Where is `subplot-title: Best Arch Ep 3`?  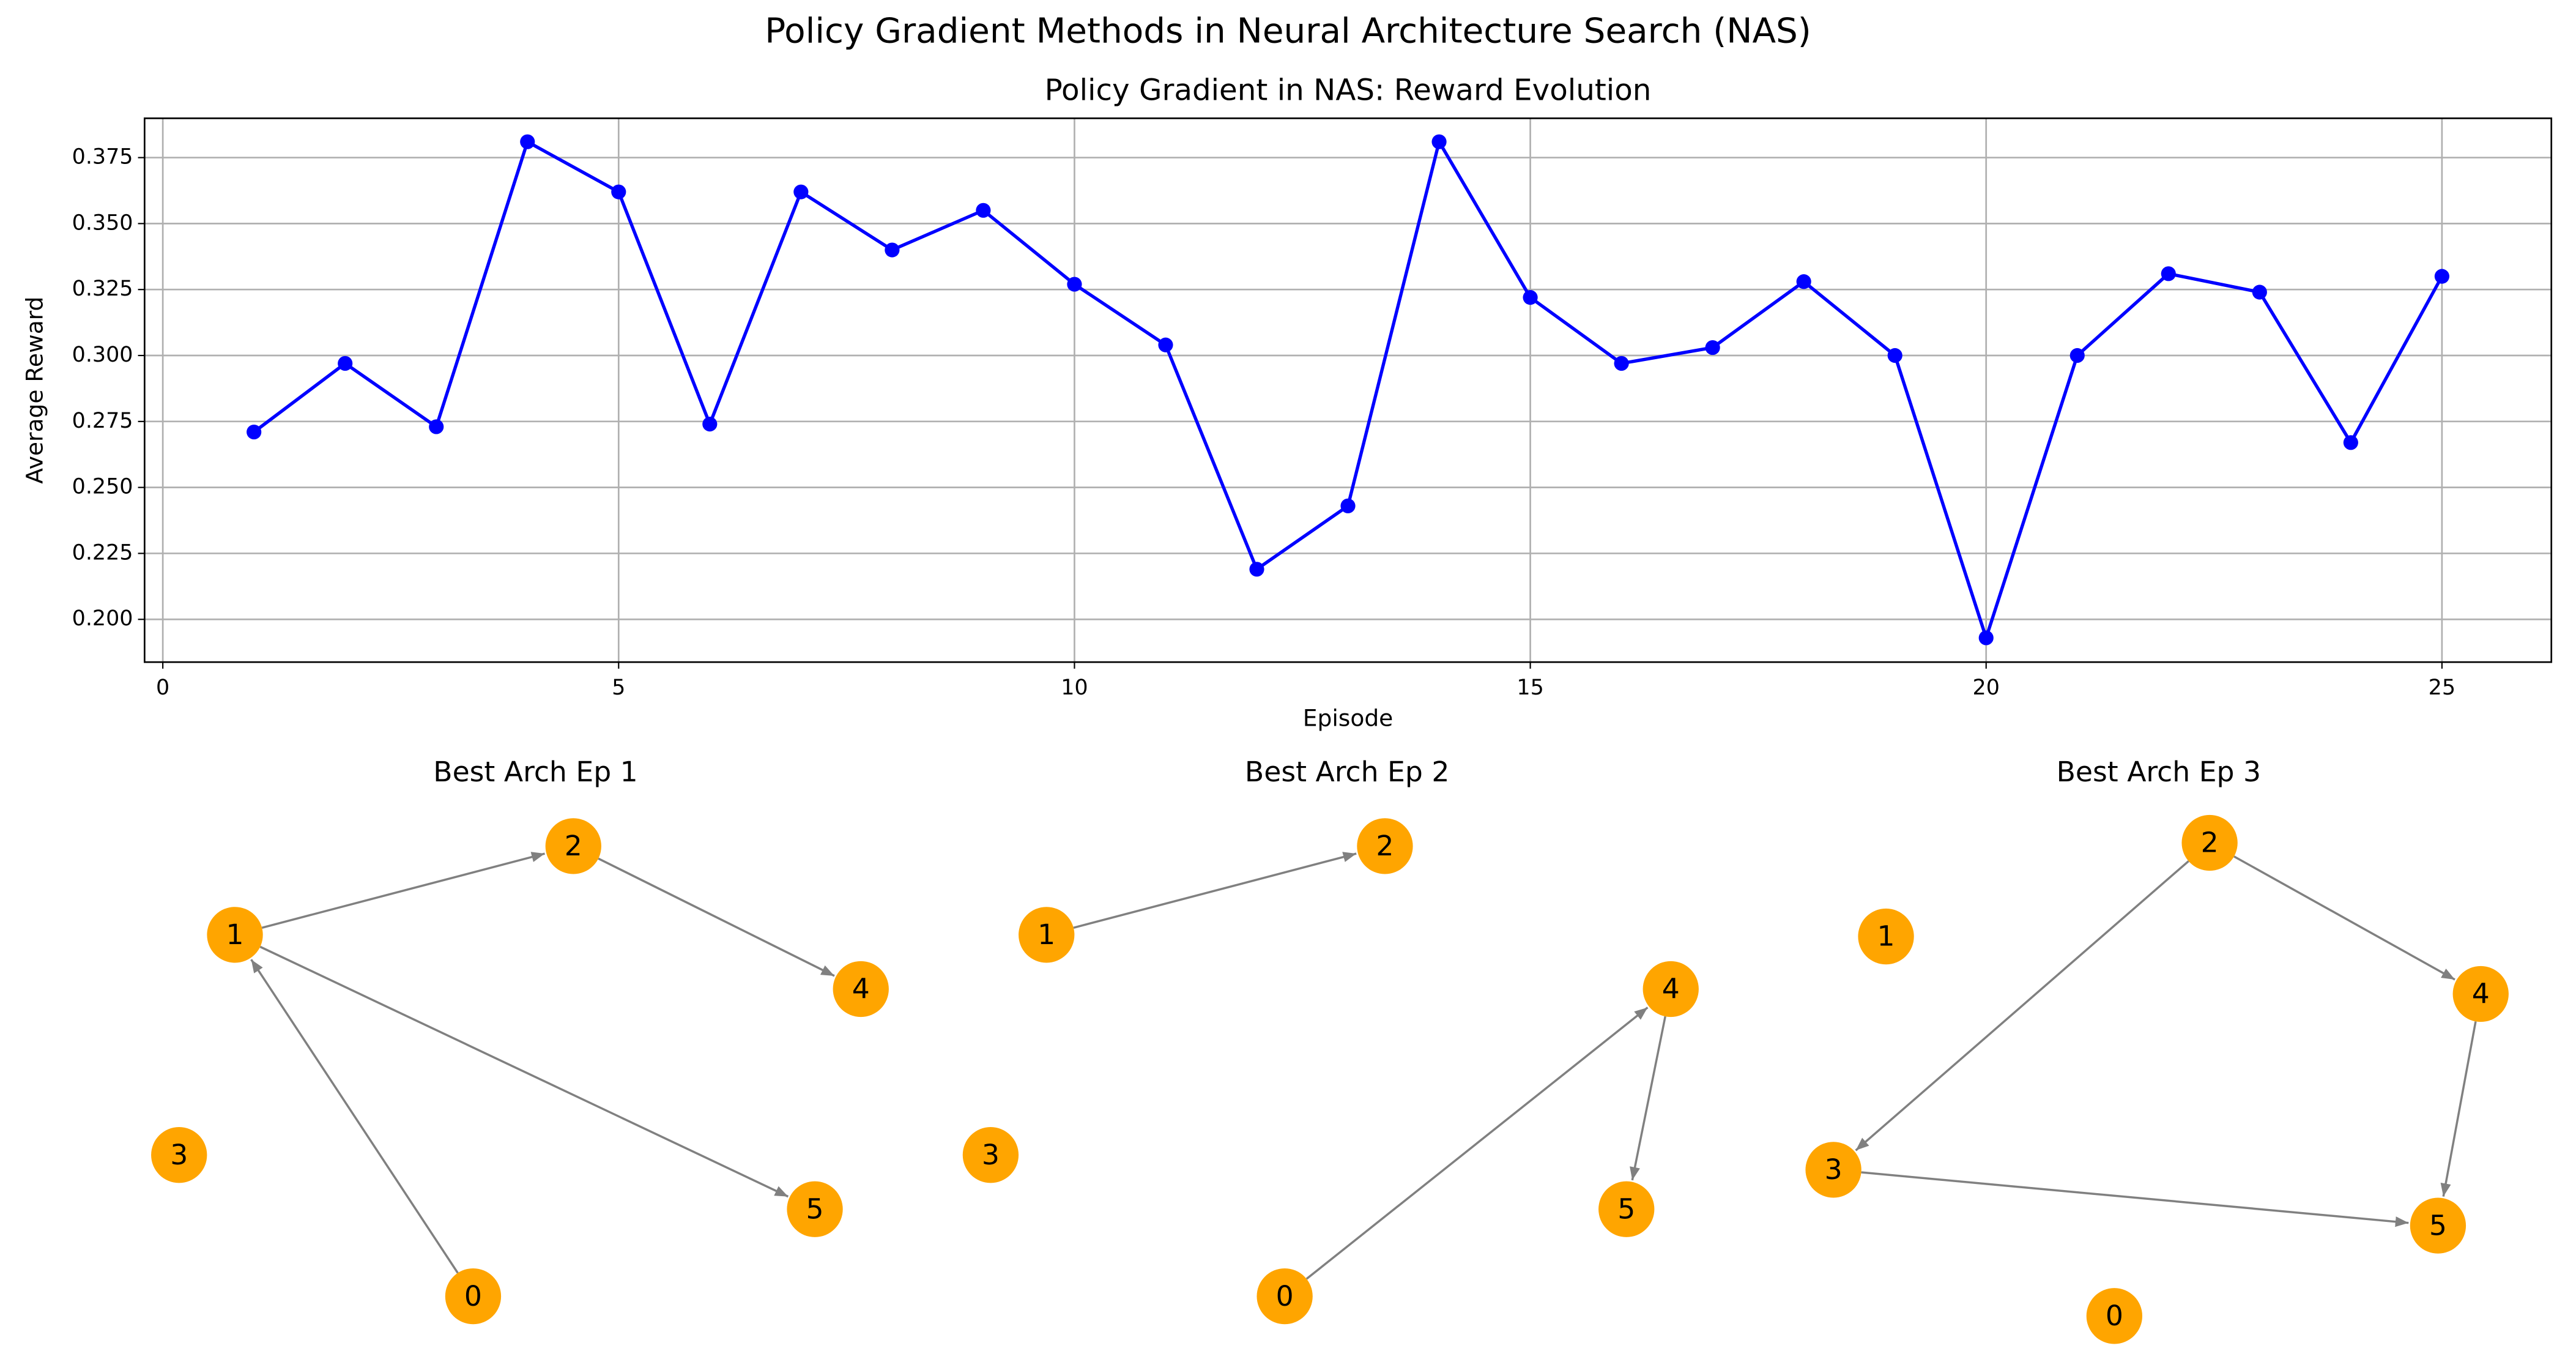
subplot-title: Best Arch Ep 3 is located at coordinates (2159, 772).